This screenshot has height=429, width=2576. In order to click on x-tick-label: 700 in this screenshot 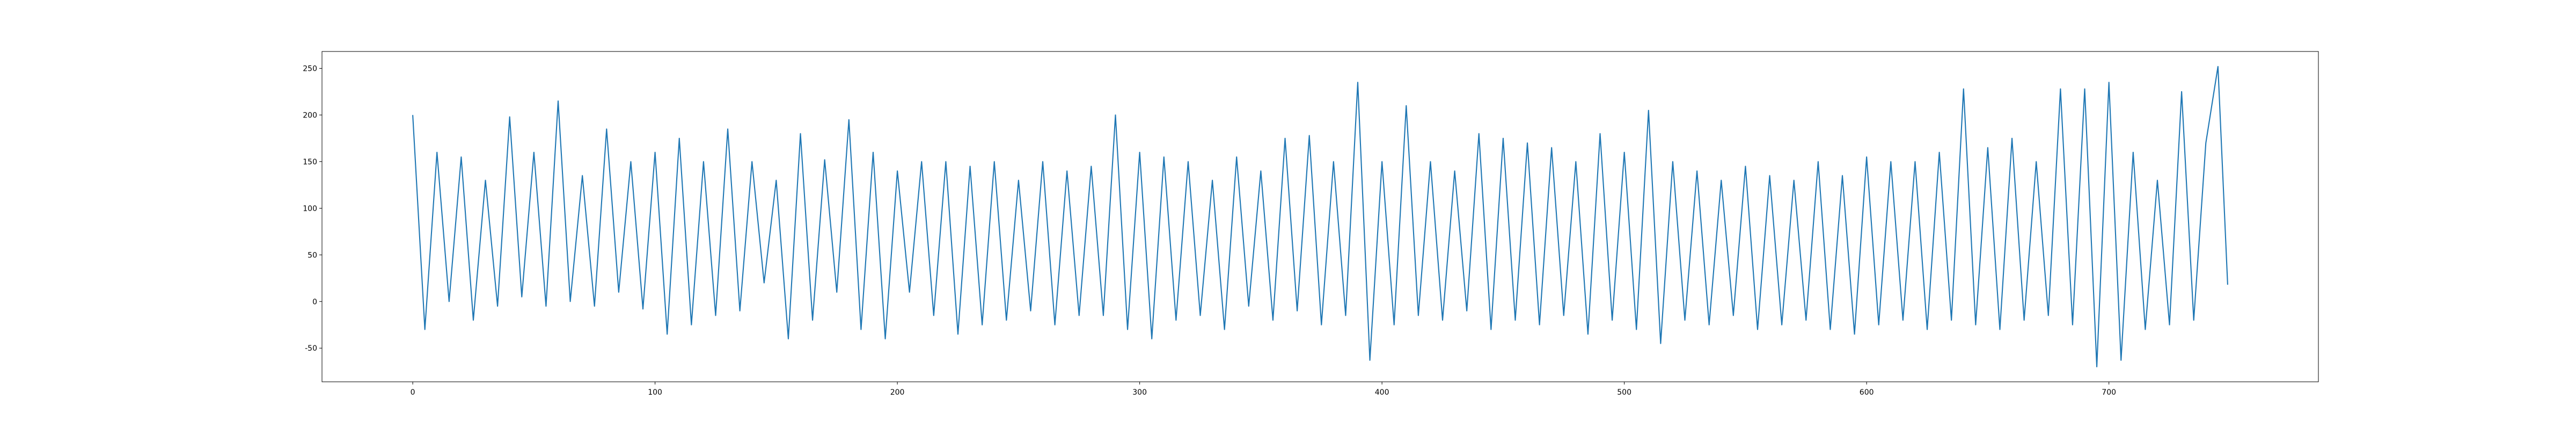, I will do `click(2109, 392)`.